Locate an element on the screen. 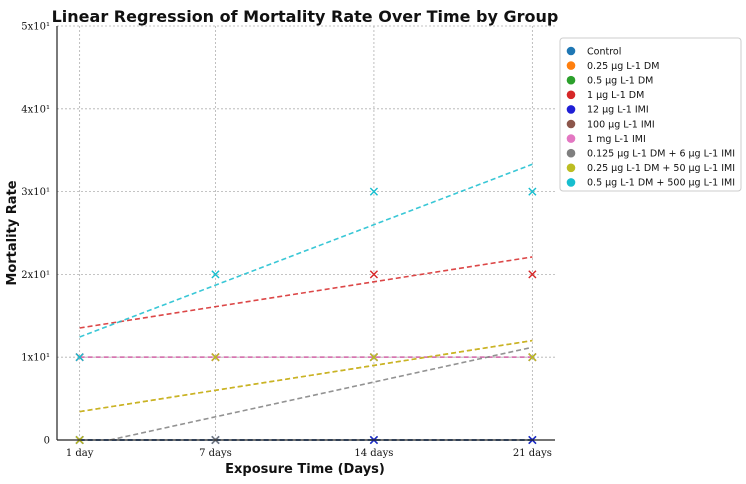 The width and height of the screenshot is (746, 484). legend-box is located at coordinates (650, 114).